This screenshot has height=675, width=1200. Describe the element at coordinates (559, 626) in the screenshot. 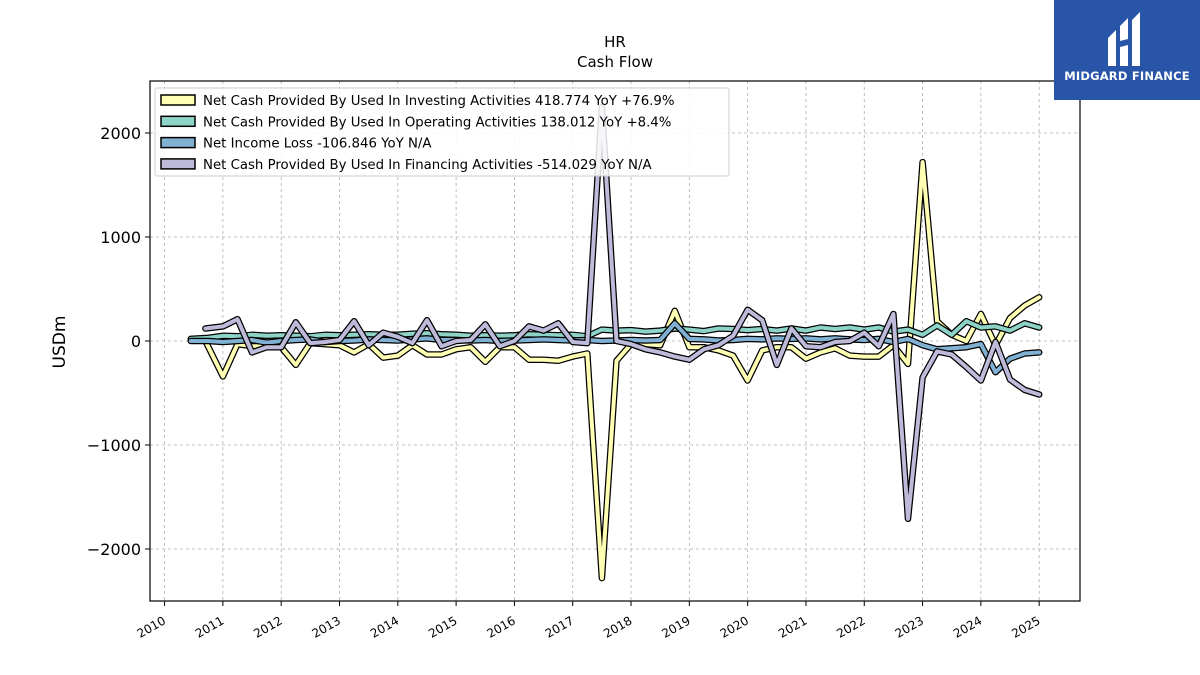

I see `x-tick-label: 2017` at that location.